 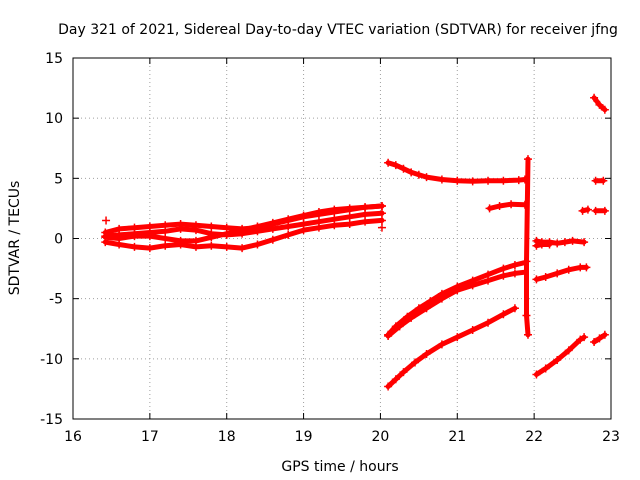 I want to click on series-arc-h, so click(x=456, y=304).